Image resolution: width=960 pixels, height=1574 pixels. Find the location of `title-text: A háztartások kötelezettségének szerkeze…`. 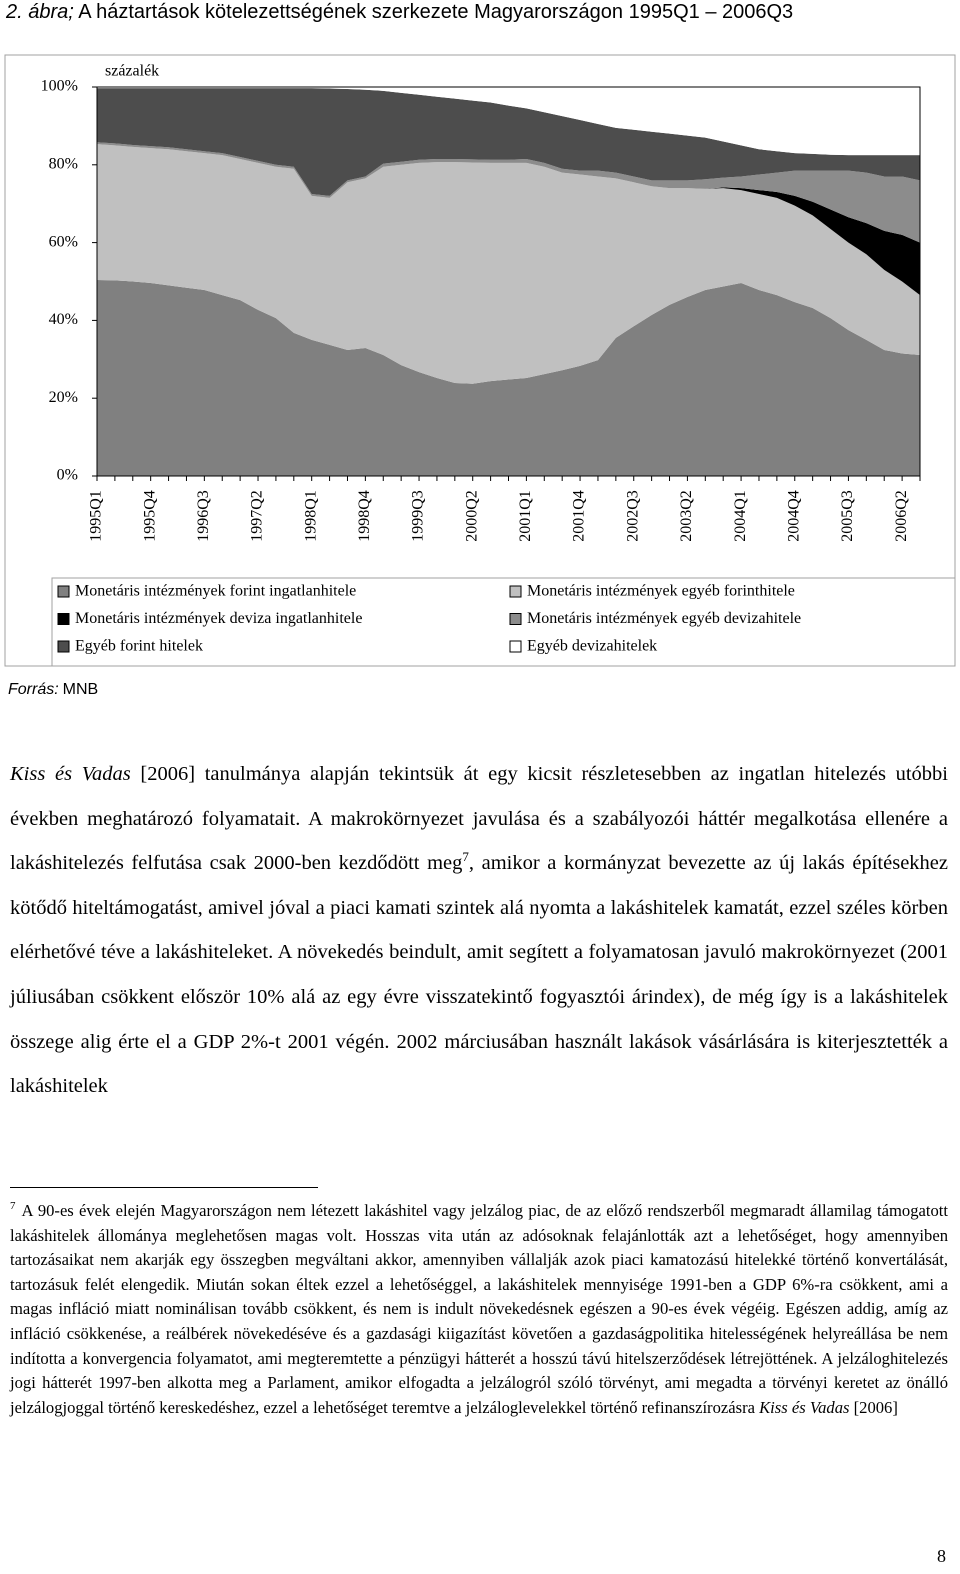

title-text: A háztartások kötelezettségének szerkeze… is located at coordinates (435, 12).